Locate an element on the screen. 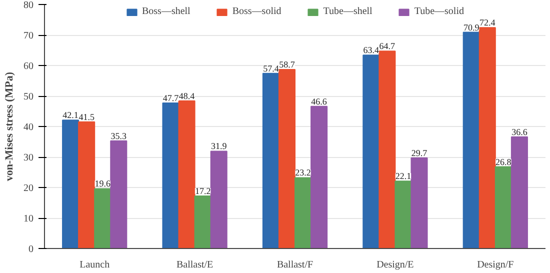 This screenshot has width=550, height=273. data-label: 19.6 is located at coordinates (102, 183).